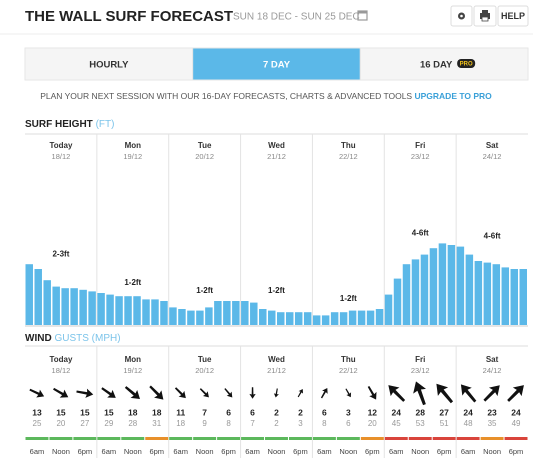 This screenshot has width=533, height=462. I want to click on wind-gust: 48, so click(468, 423).